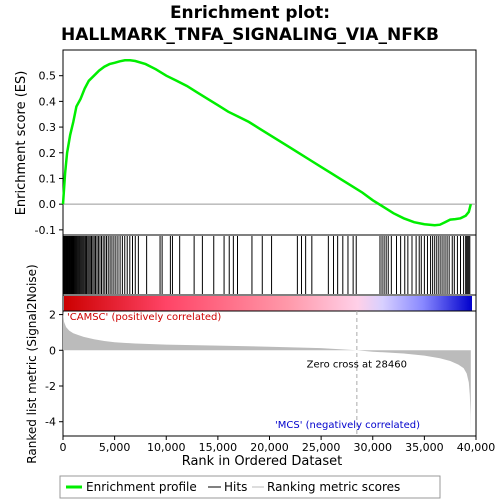 The height and width of the screenshot is (500, 500). I want to click on legend-label-hits: Hits, so click(235, 487).